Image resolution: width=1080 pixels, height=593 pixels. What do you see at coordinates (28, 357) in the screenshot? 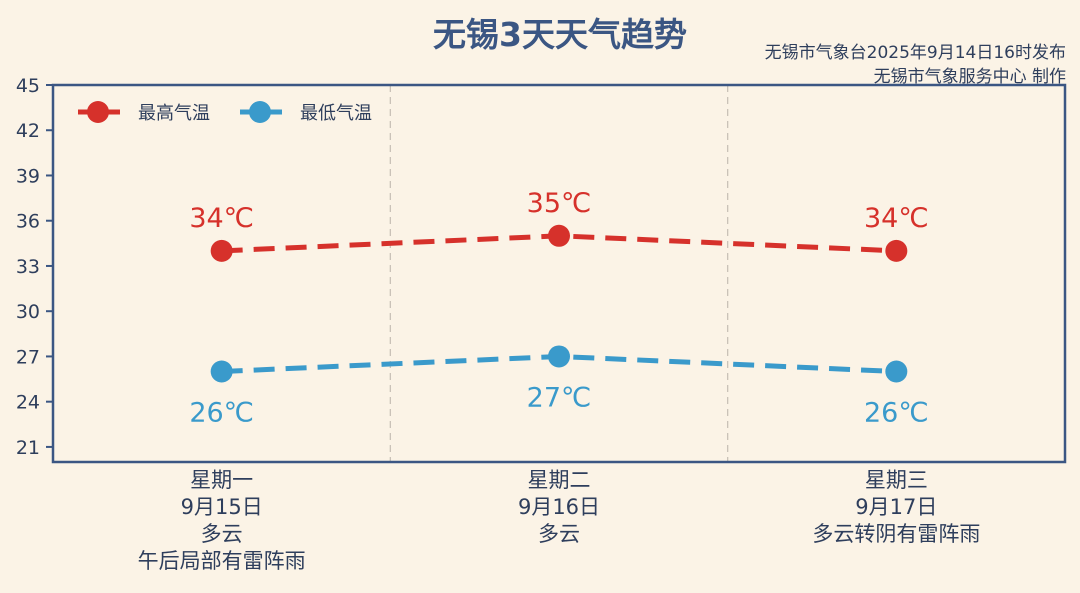
I see `y-tick-label: 27` at bounding box center [28, 357].